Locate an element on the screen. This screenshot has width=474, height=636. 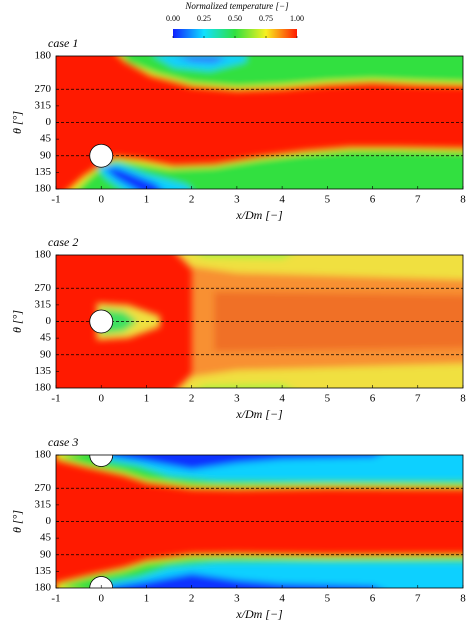
colorbar-title: Normalized temperature [−] is located at coordinates (236, 6).